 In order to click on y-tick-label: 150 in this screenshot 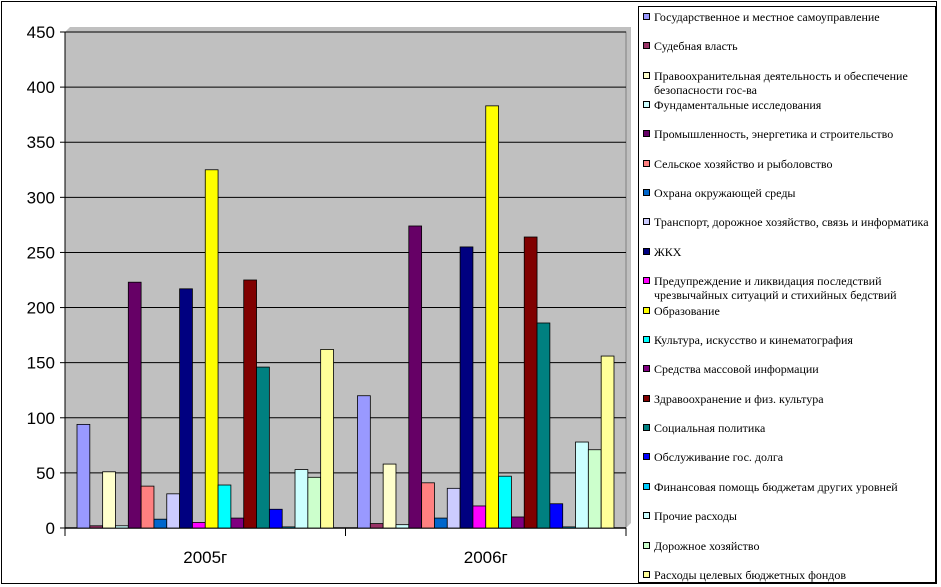, I will do `click(41, 363)`.